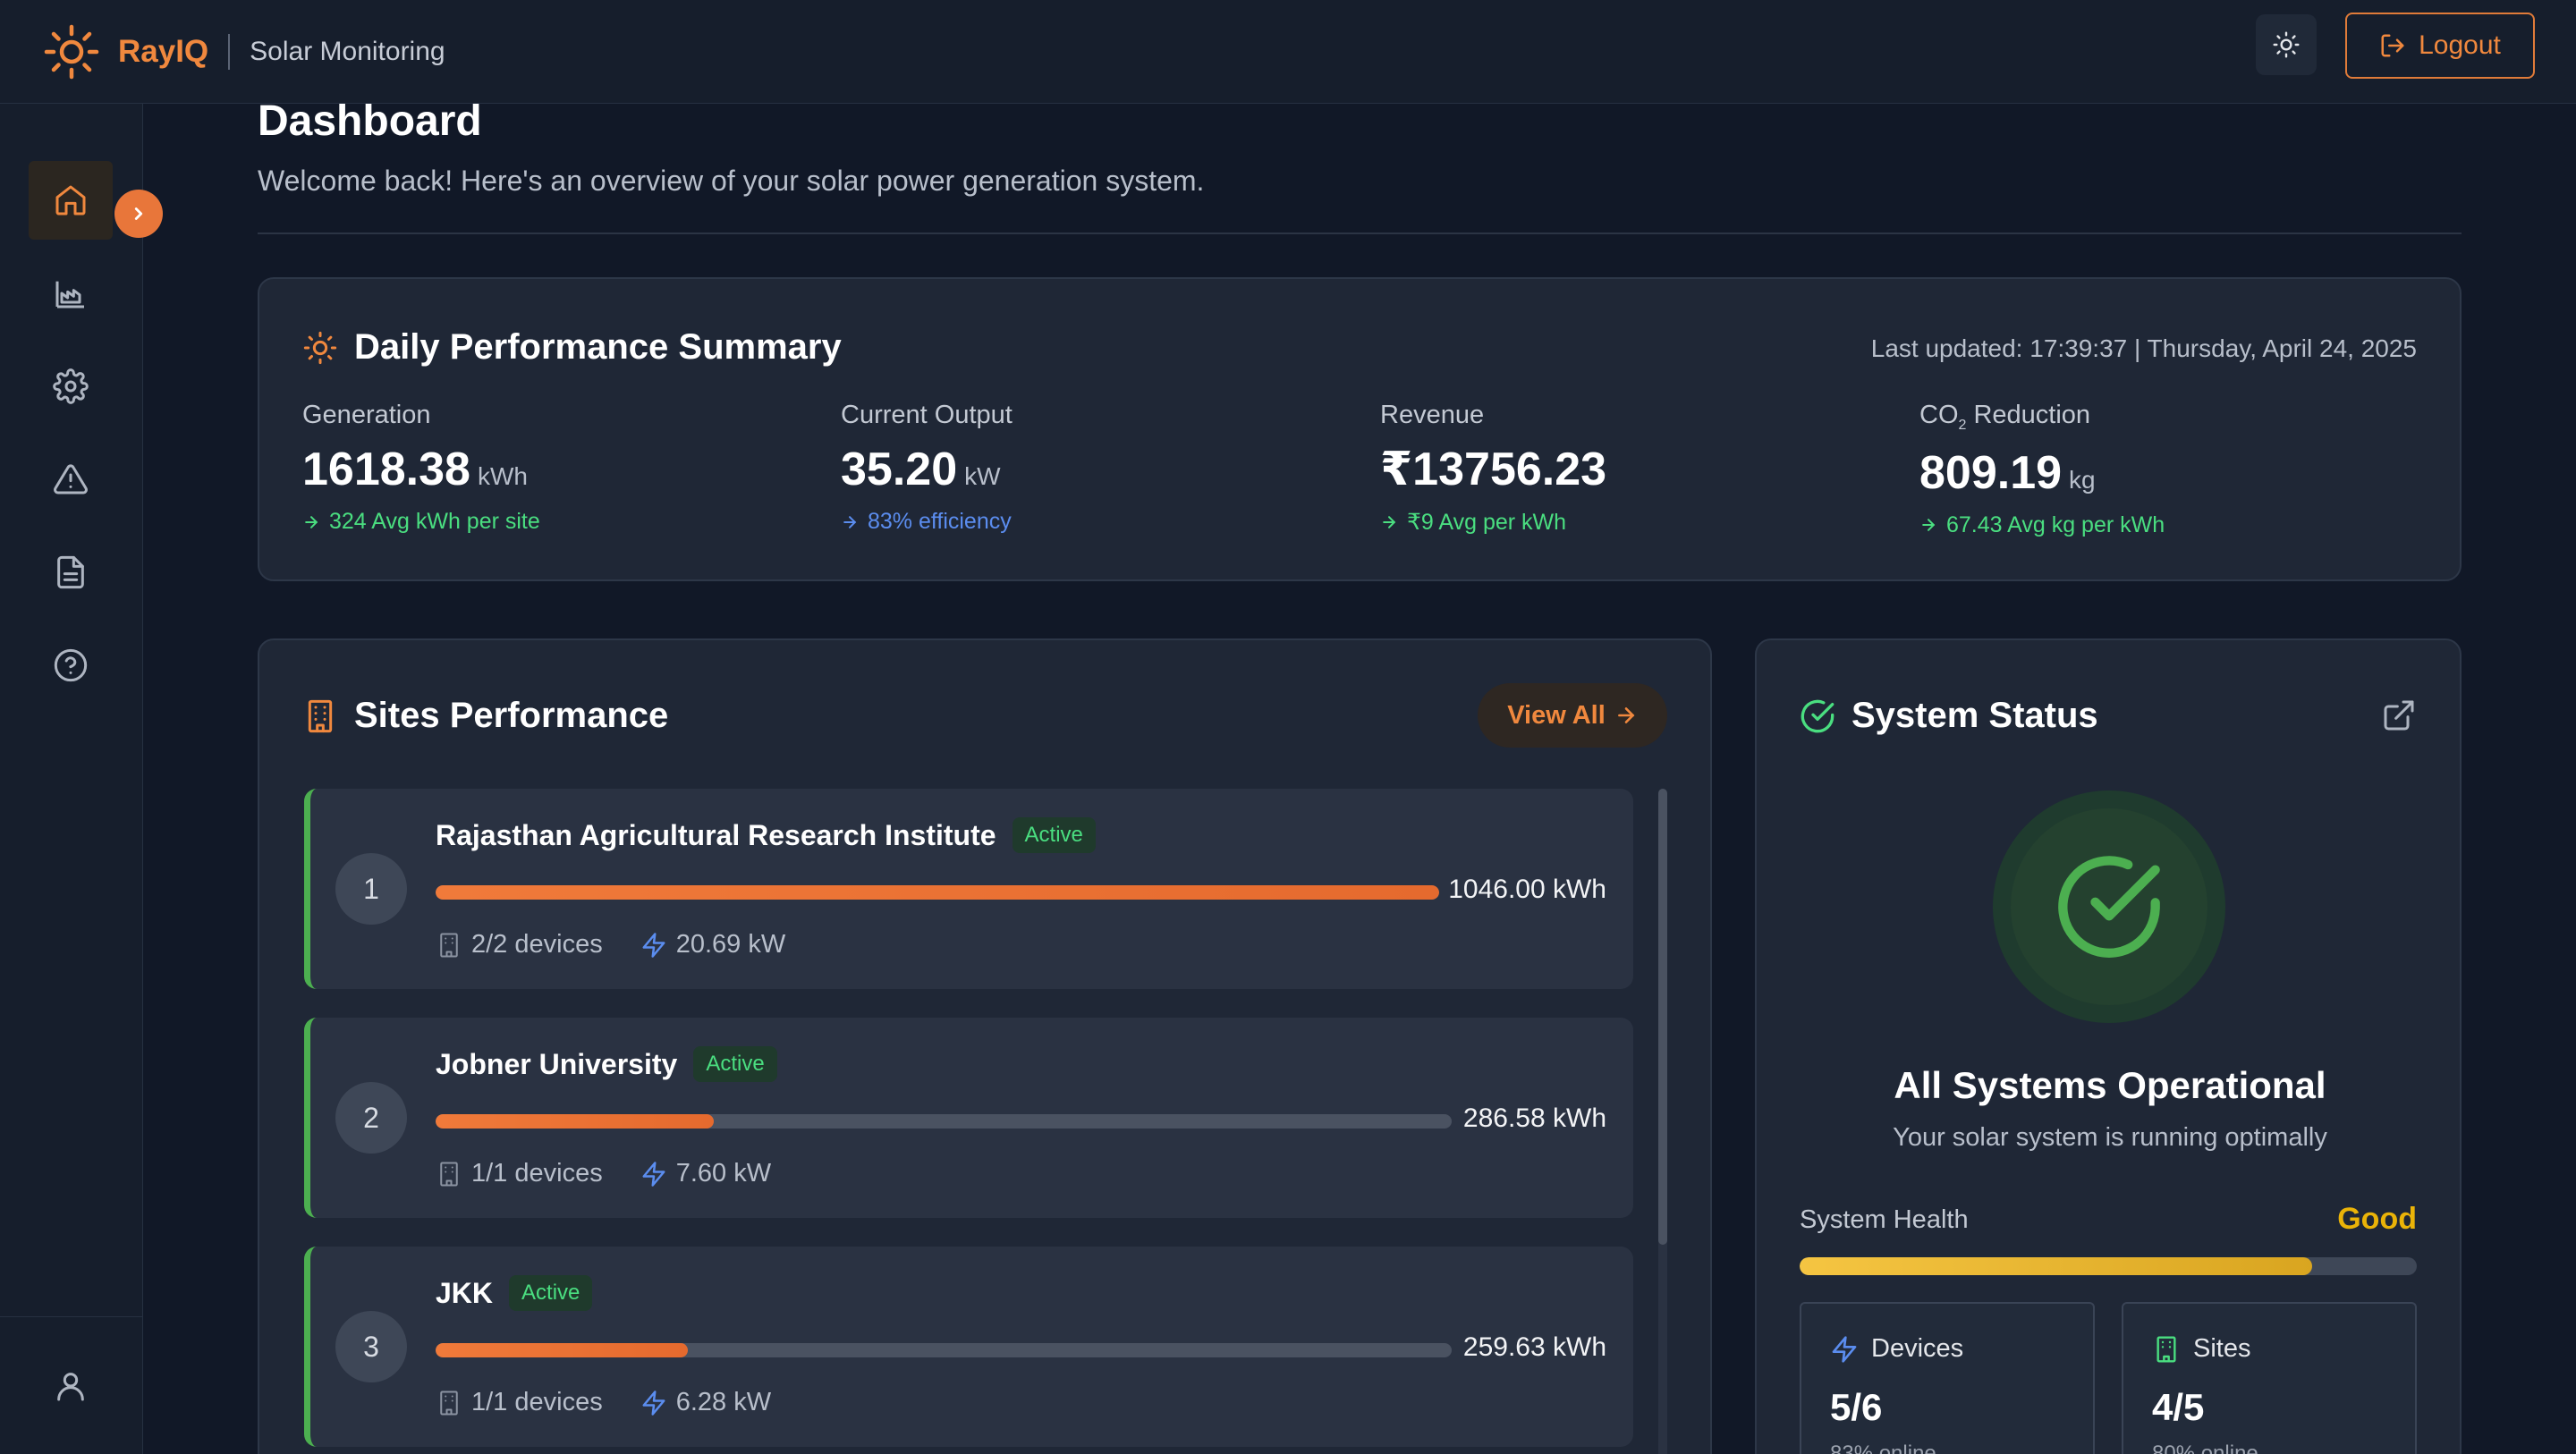 This screenshot has height=1454, width=2576. Describe the element at coordinates (2110, 1085) in the screenshot. I see `status-headline: All Systems Operational` at that location.